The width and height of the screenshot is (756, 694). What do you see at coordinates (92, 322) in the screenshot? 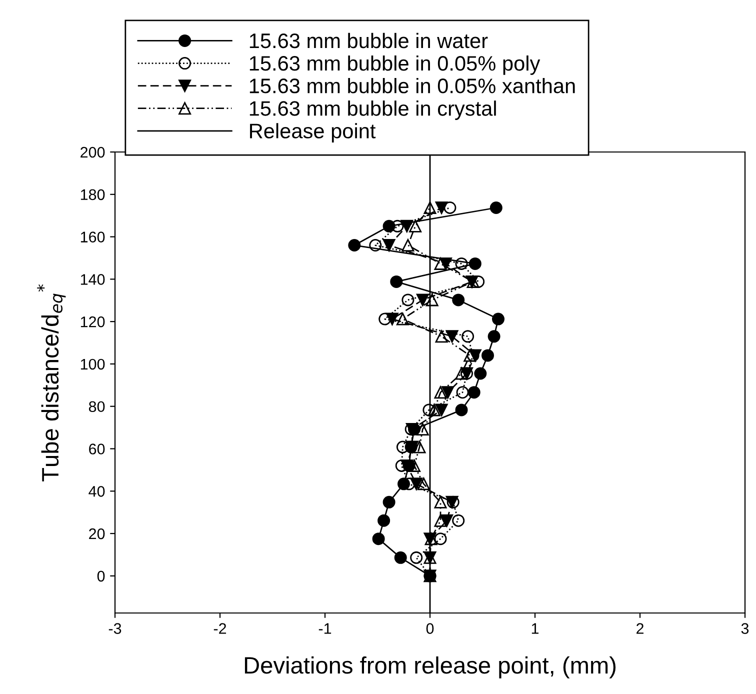
I see `y-tick-label: 120` at bounding box center [92, 322].